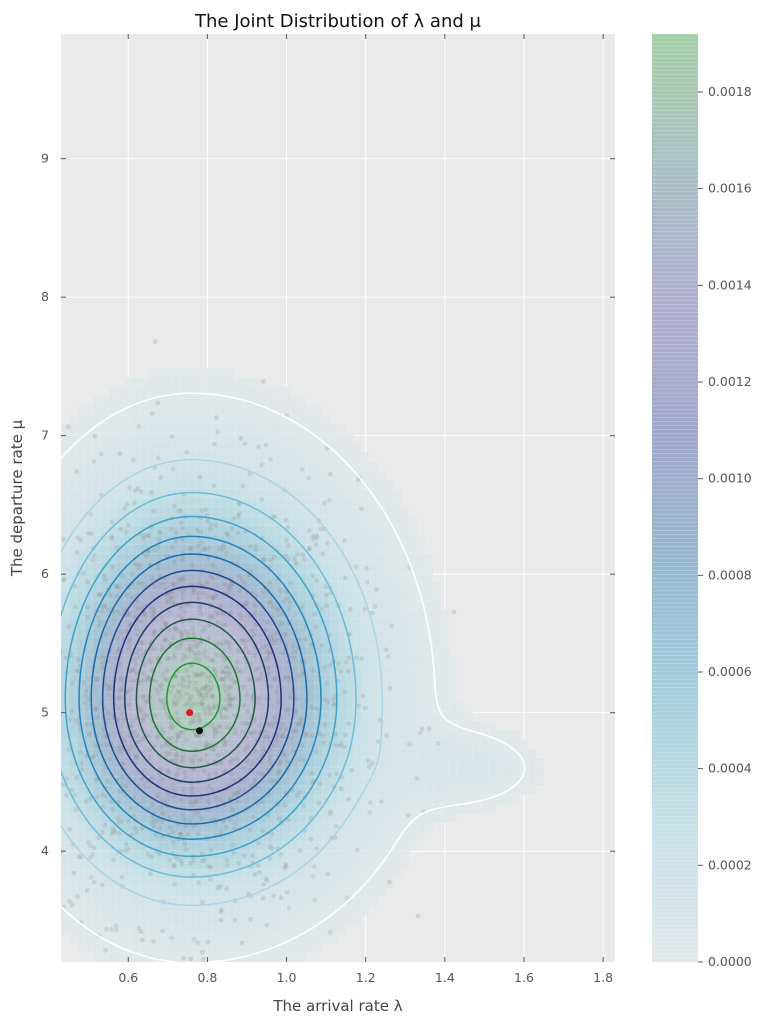 The width and height of the screenshot is (767, 1024). Describe the element at coordinates (337, 1006) in the screenshot. I see `x-axis-label: The arrival rate λ` at that location.